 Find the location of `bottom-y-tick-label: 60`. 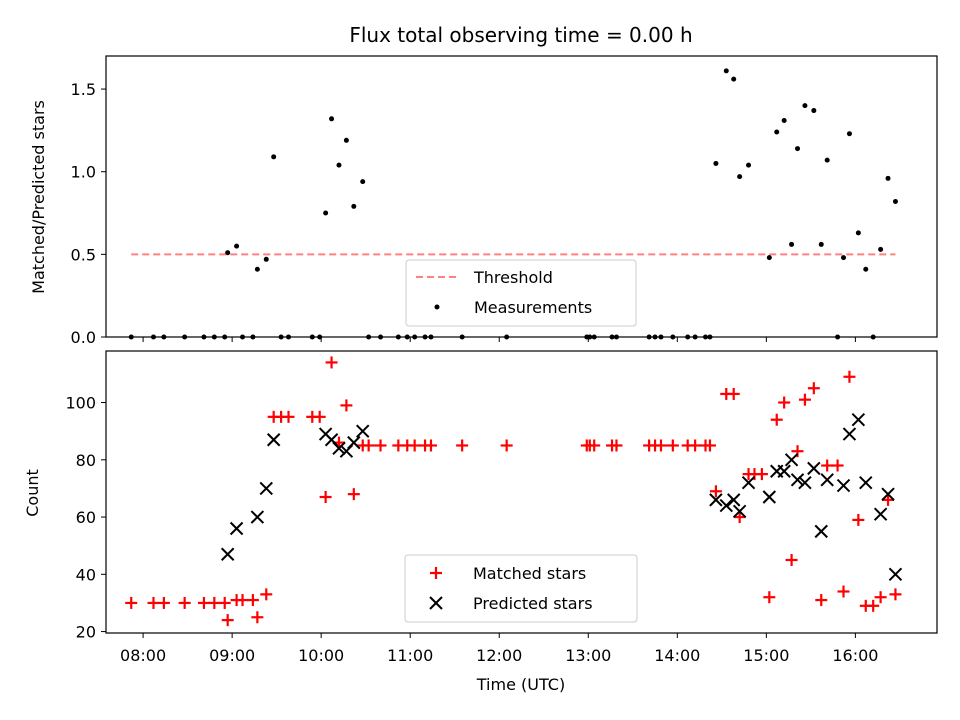

bottom-y-tick-label: 60 is located at coordinates (86, 517).